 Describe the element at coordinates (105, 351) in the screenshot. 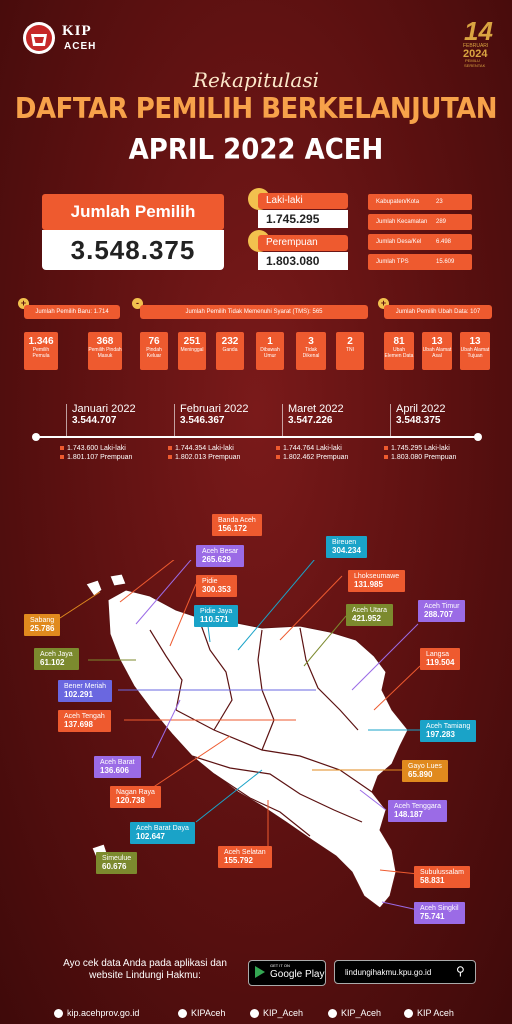

I see `new-voters-item: 368 Pemilih Pindah Masuk` at that location.